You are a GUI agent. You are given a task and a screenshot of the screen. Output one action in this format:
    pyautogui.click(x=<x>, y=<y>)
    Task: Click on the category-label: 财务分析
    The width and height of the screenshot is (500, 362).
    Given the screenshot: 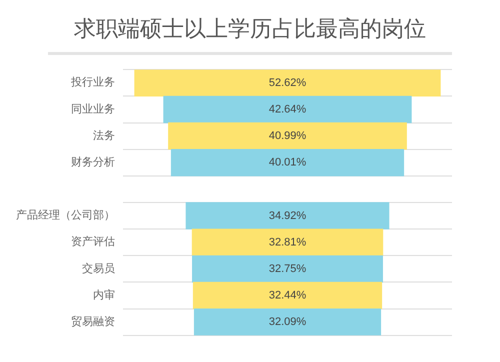 What is the action you would take?
    pyautogui.click(x=93, y=161)
    